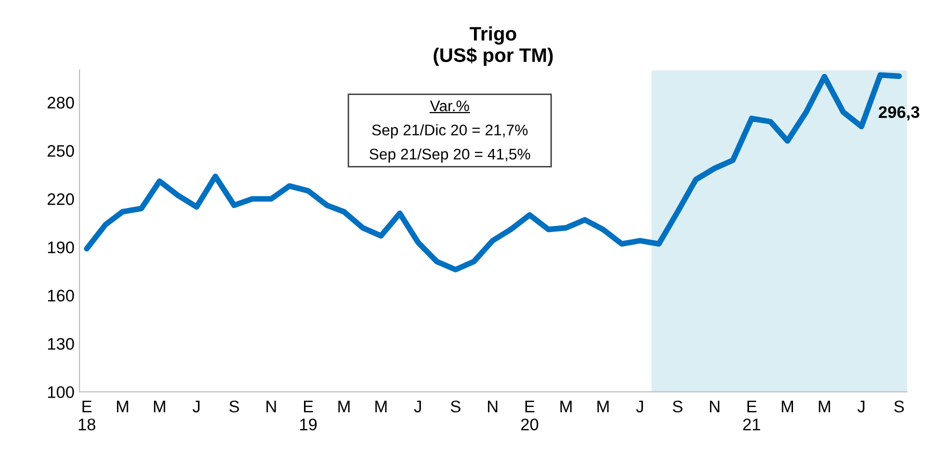 Image resolution: width=935 pixels, height=453 pixels. What do you see at coordinates (61, 102) in the screenshot?
I see `y-tick-label: 280` at bounding box center [61, 102].